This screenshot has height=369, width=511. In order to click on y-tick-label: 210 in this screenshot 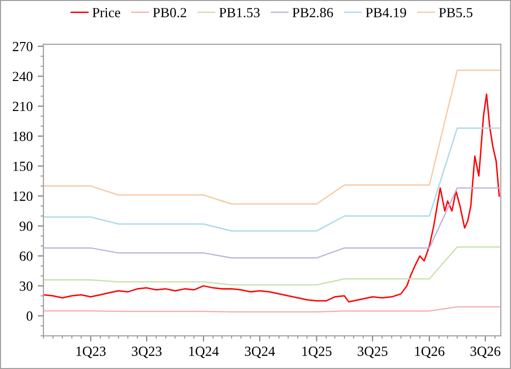, I will do `click(22, 107)`.